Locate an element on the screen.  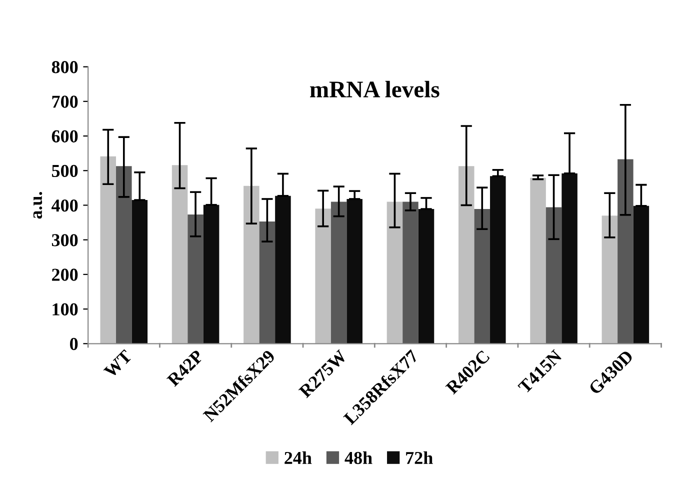
y-tick-label: 300 is located at coordinates (65, 240).